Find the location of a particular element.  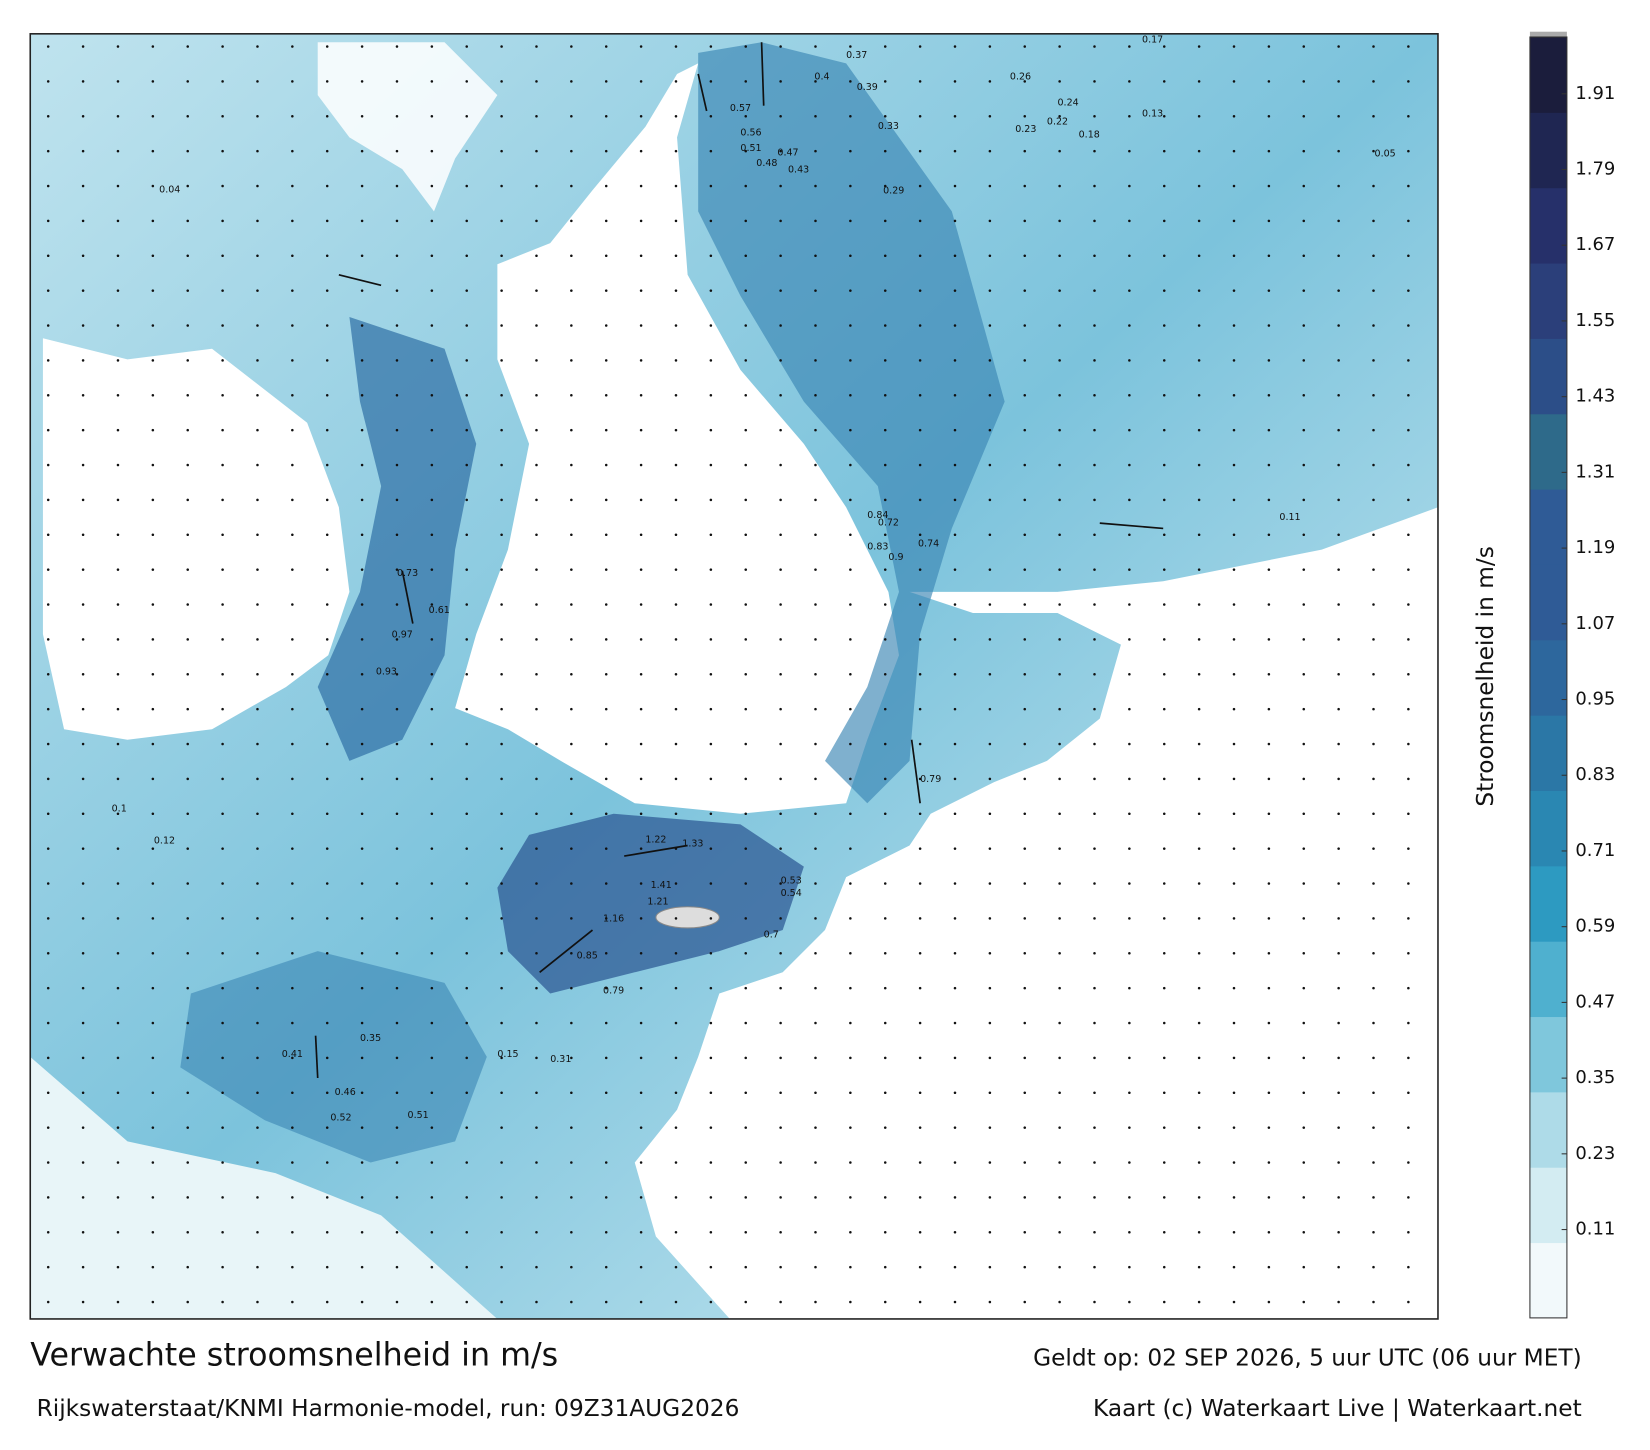

speed-label: 0.4 is located at coordinates (821, 76).